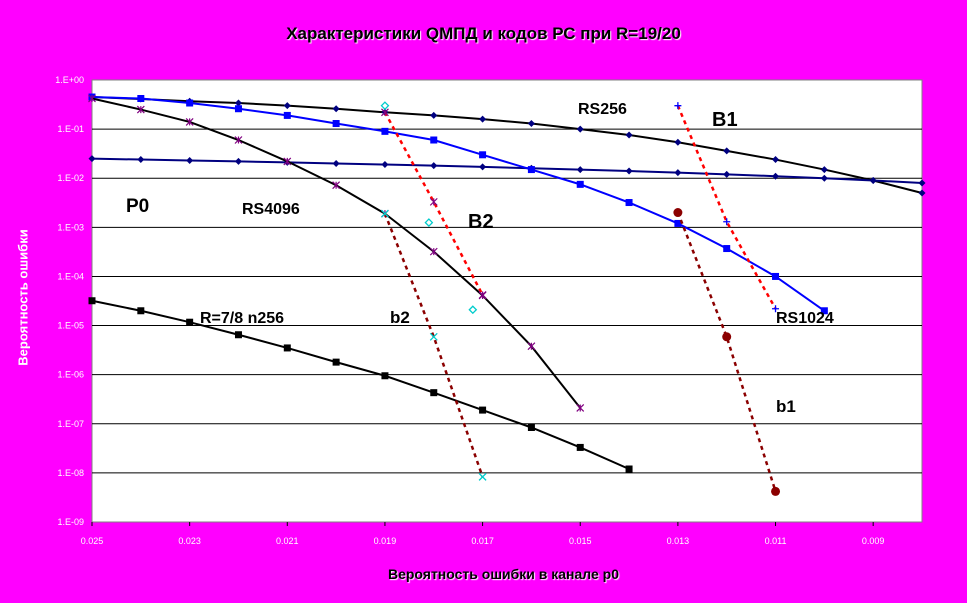 The width and height of the screenshot is (967, 603). Describe the element at coordinates (23, 297) in the screenshot. I see `y-axis-label: Вероятность ошибки` at that location.